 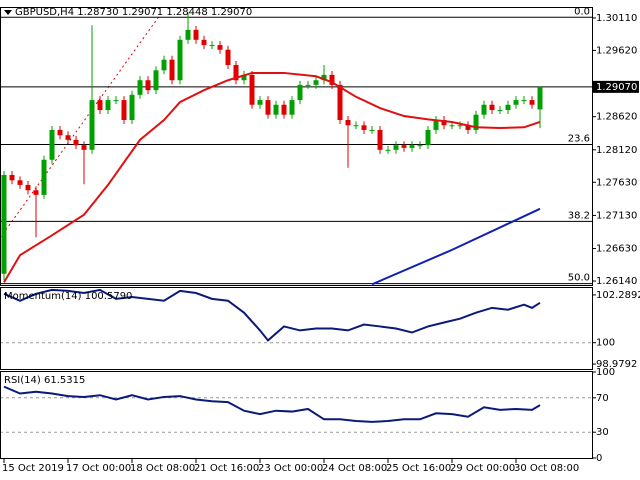 What do you see at coordinates (64, 380) in the screenshot?
I see `rsi-value: 61.5315` at bounding box center [64, 380].